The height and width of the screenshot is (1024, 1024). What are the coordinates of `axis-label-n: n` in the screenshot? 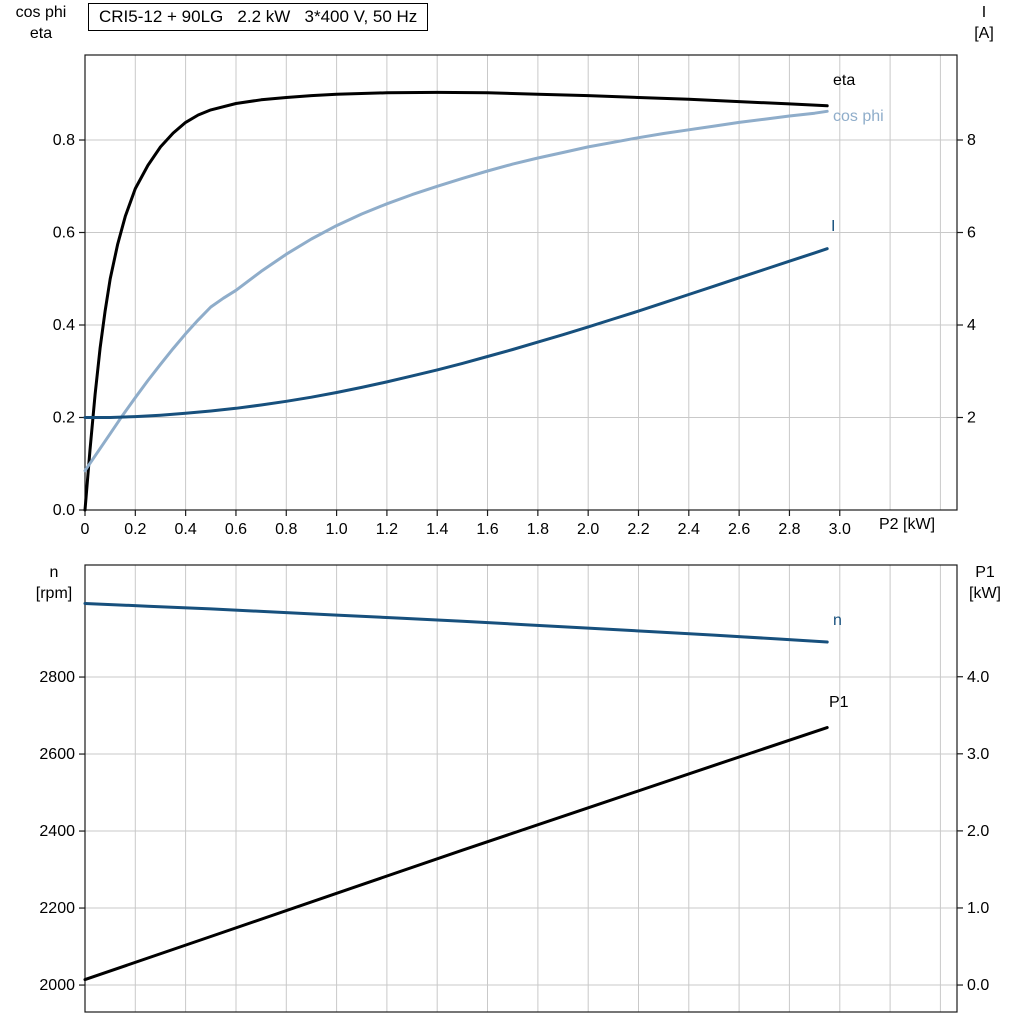 It's located at (54, 572).